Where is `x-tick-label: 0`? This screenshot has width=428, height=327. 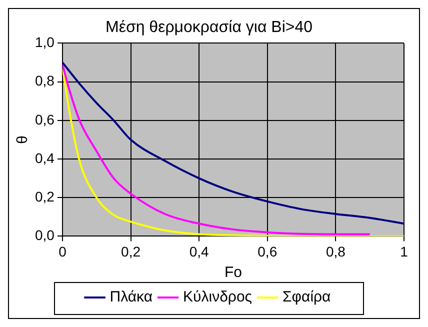
x-tick-label: 0 is located at coordinates (62, 251).